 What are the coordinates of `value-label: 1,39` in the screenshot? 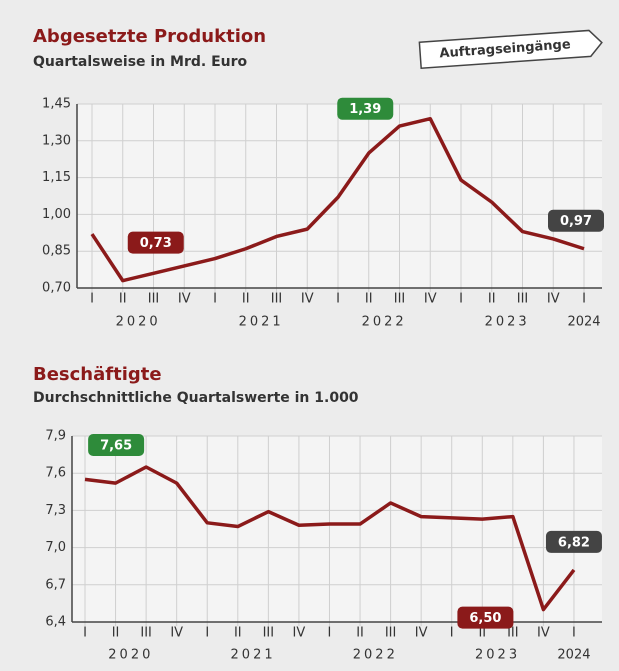 It's located at (365, 108).